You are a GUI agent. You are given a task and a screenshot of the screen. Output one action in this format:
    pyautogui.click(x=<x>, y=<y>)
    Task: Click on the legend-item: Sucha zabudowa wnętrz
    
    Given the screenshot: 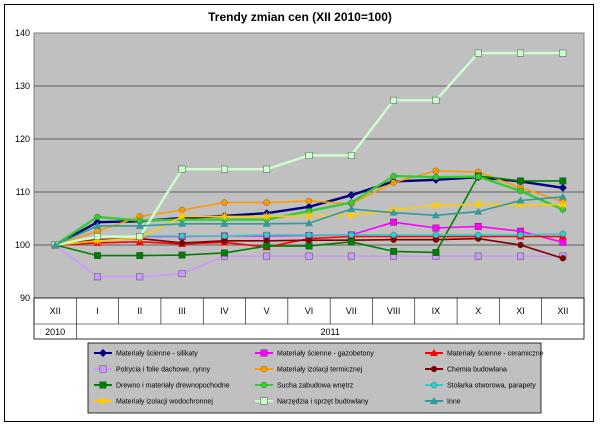 What is the action you would take?
    pyautogui.click(x=304, y=385)
    